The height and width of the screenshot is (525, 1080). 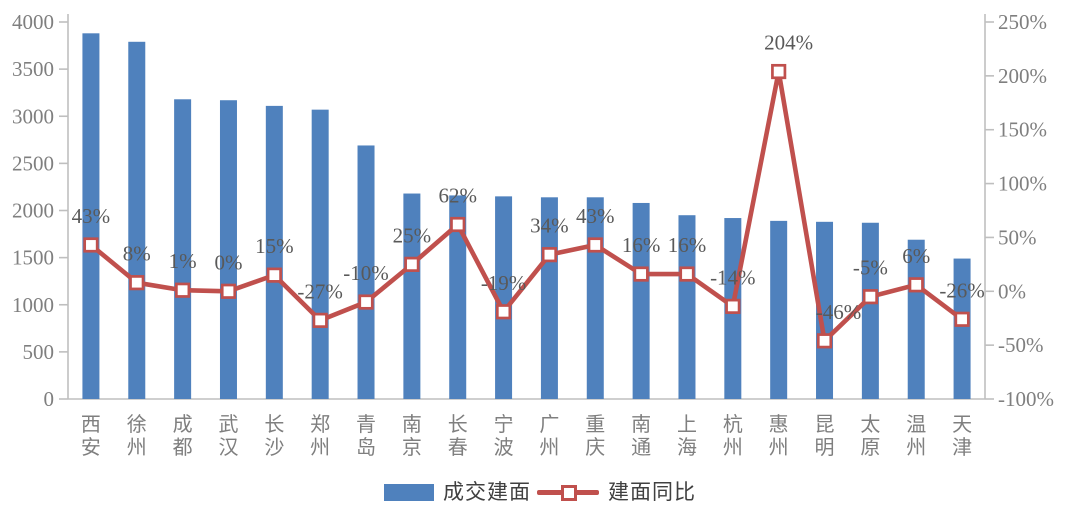 What do you see at coordinates (228, 291) in the screenshot?
I see `line-marker-武汉` at bounding box center [228, 291].